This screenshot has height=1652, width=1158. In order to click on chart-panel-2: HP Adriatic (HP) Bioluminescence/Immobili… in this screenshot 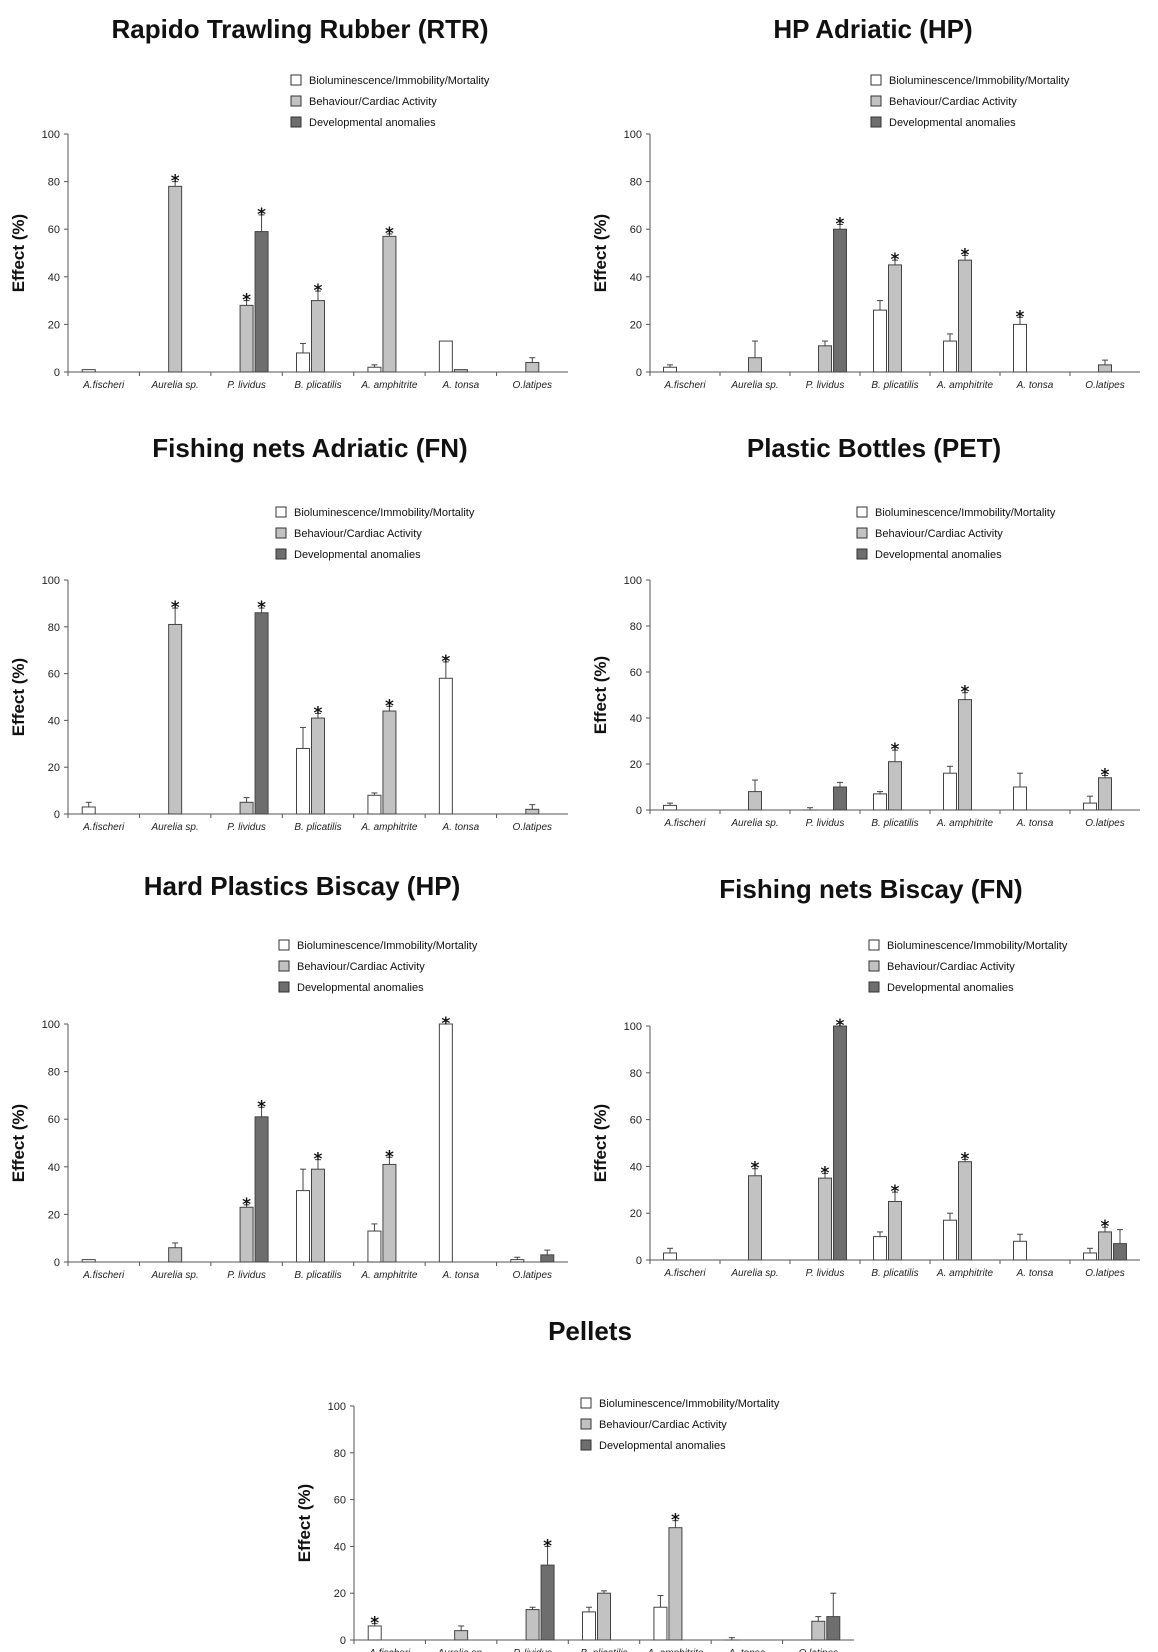, I will do `click(865, 202)`.